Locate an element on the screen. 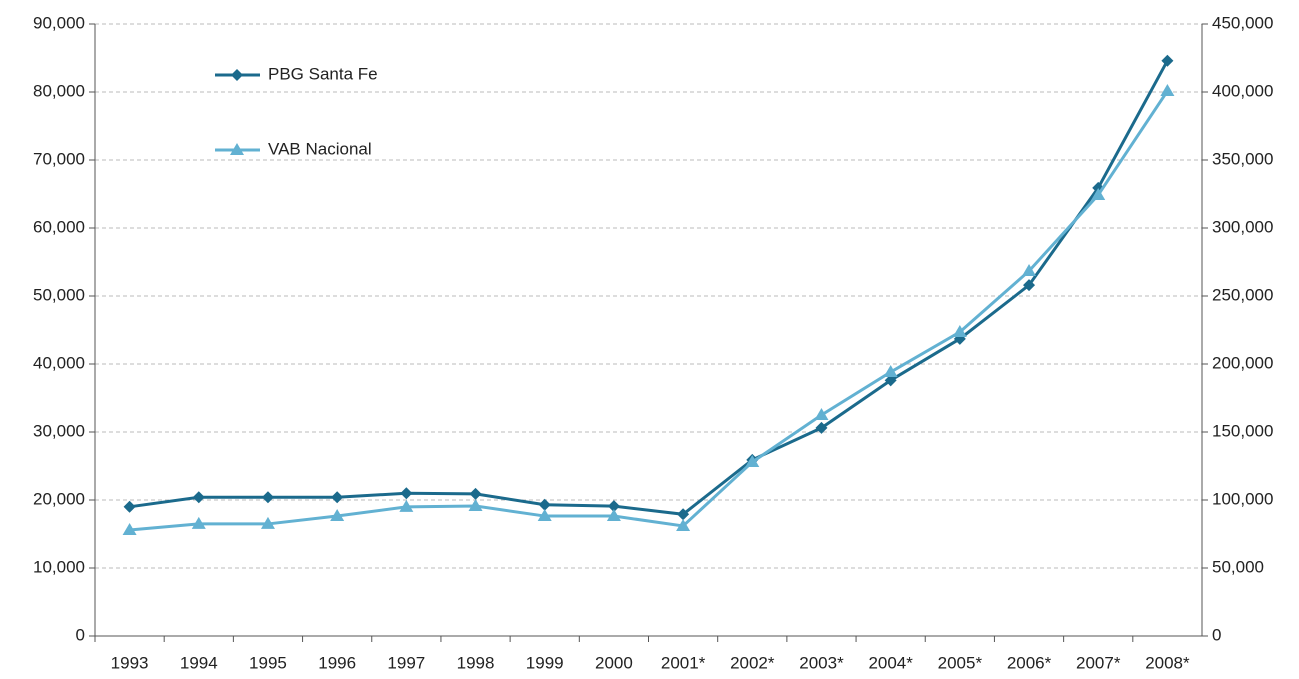 This screenshot has width=1299, height=679. y2-tick-label: 400,000 is located at coordinates (1242, 90).